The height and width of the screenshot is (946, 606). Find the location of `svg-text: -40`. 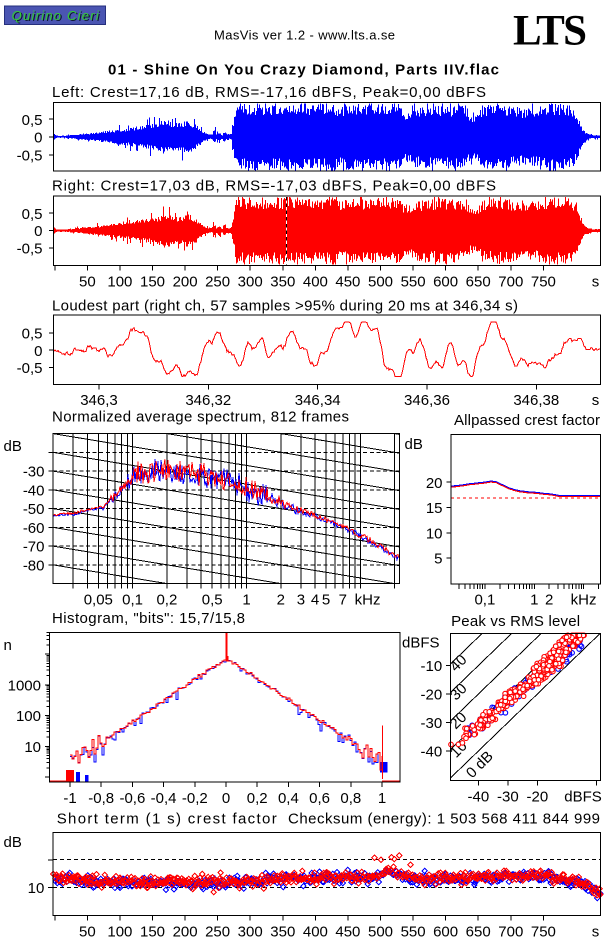

svg-text: -40 is located at coordinates (34, 491).